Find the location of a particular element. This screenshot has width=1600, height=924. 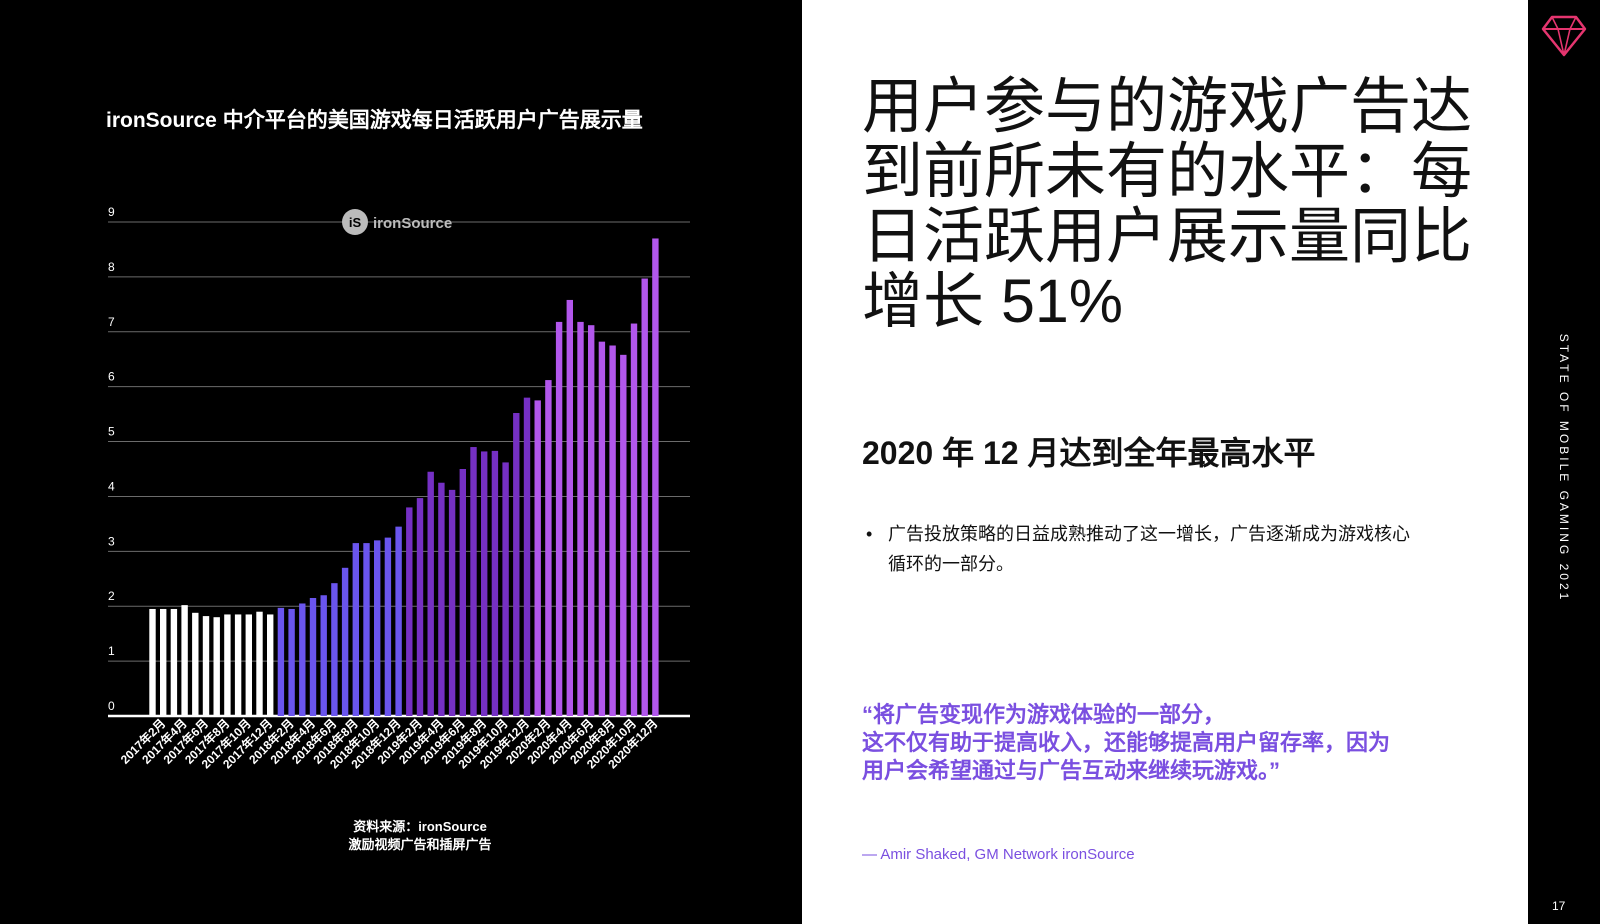

ironsource-badge-icon is located at coordinates (355, 222).